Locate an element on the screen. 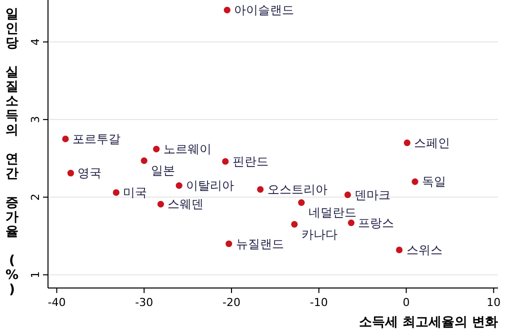 The width and height of the screenshot is (505, 334). annotation: 스웨덴 is located at coordinates (186, 204).